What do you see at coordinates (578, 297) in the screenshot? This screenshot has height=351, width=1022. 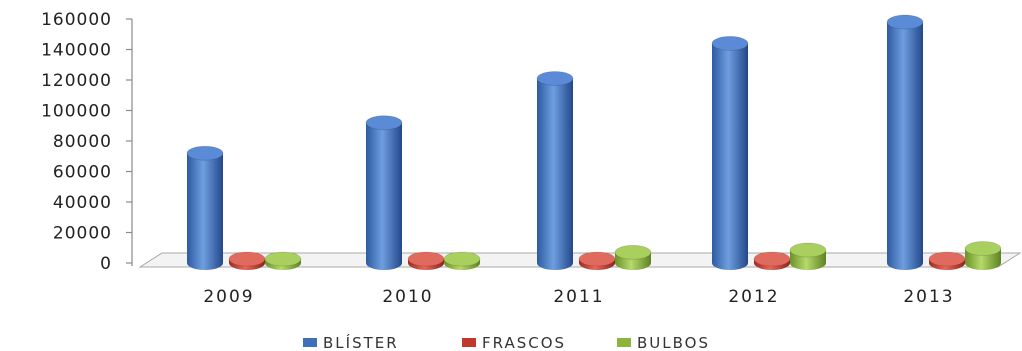 I see `x-tick-label: 2011` at bounding box center [578, 297].